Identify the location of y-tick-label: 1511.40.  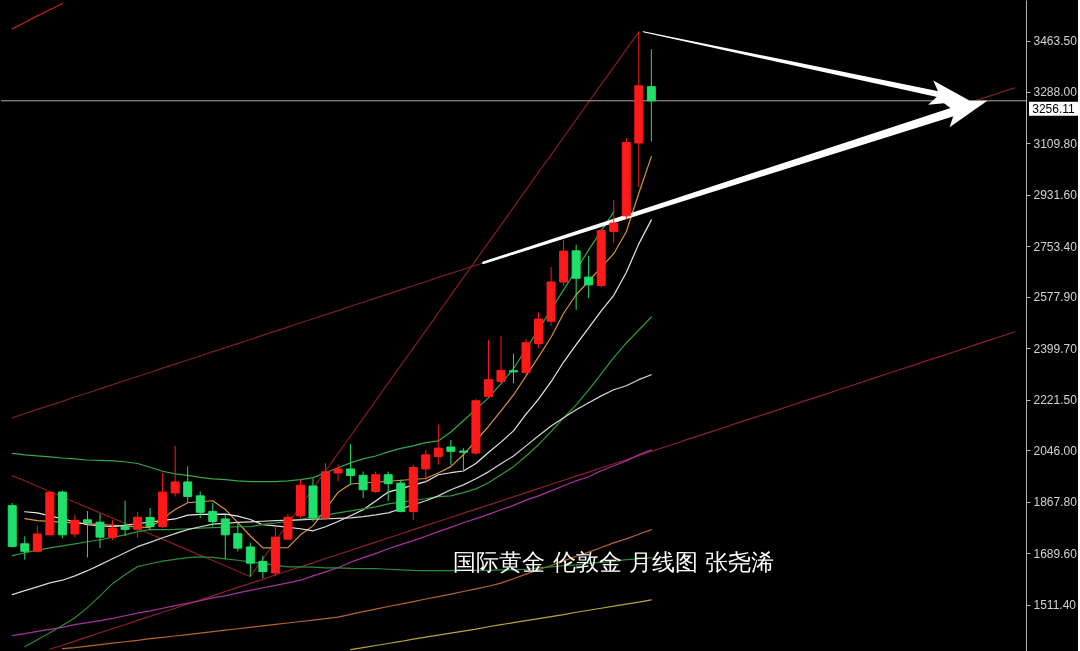
(1055, 605).